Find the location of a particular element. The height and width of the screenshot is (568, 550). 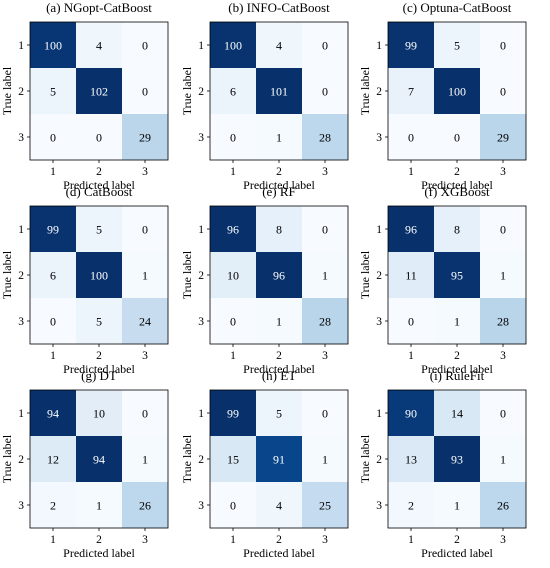

panel-title: (d) CatBoost is located at coordinates (99, 191).